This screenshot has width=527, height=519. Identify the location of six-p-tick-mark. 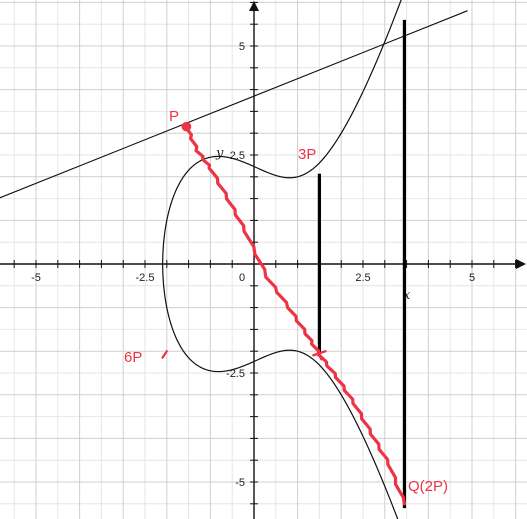
(164, 354).